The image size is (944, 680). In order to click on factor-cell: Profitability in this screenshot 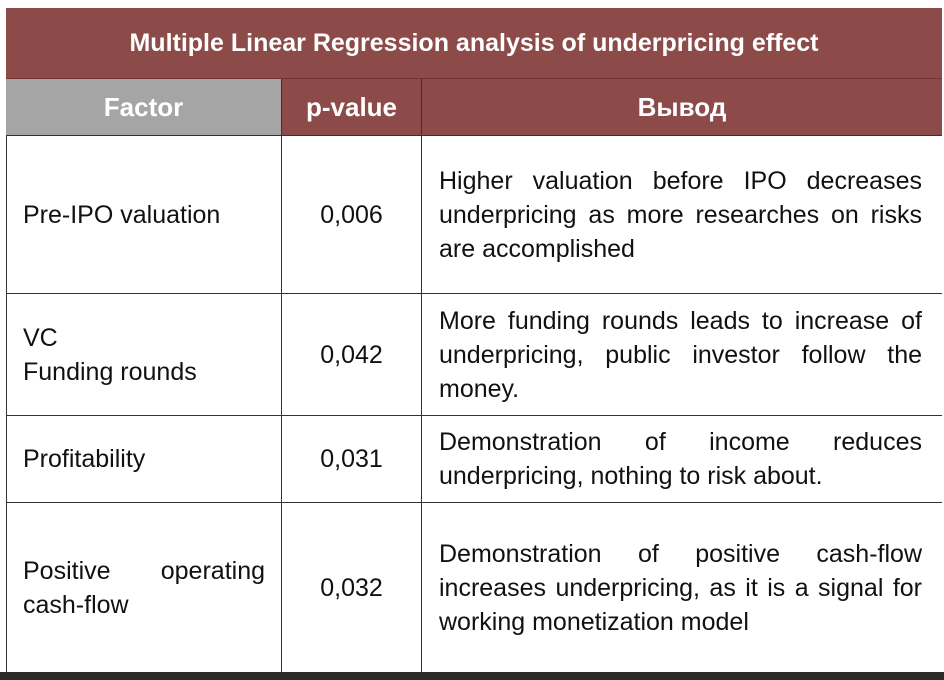, I will do `click(144, 459)`.